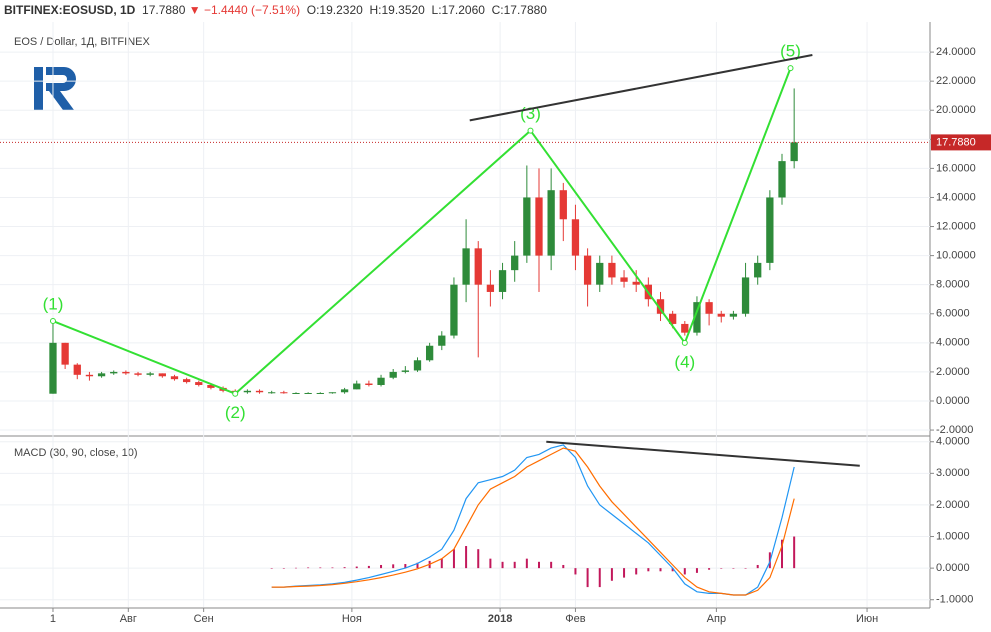  What do you see at coordinates (956, 110) in the screenshot?
I see `y-tick-label: 20.0000` at bounding box center [956, 110].